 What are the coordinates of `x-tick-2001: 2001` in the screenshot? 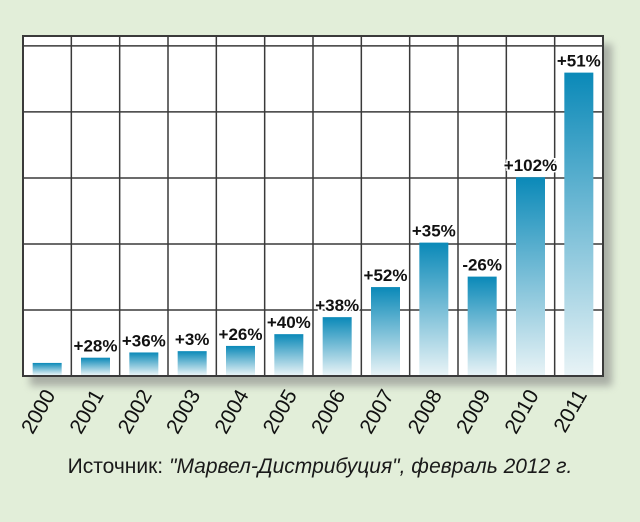 It's located at (86, 412).